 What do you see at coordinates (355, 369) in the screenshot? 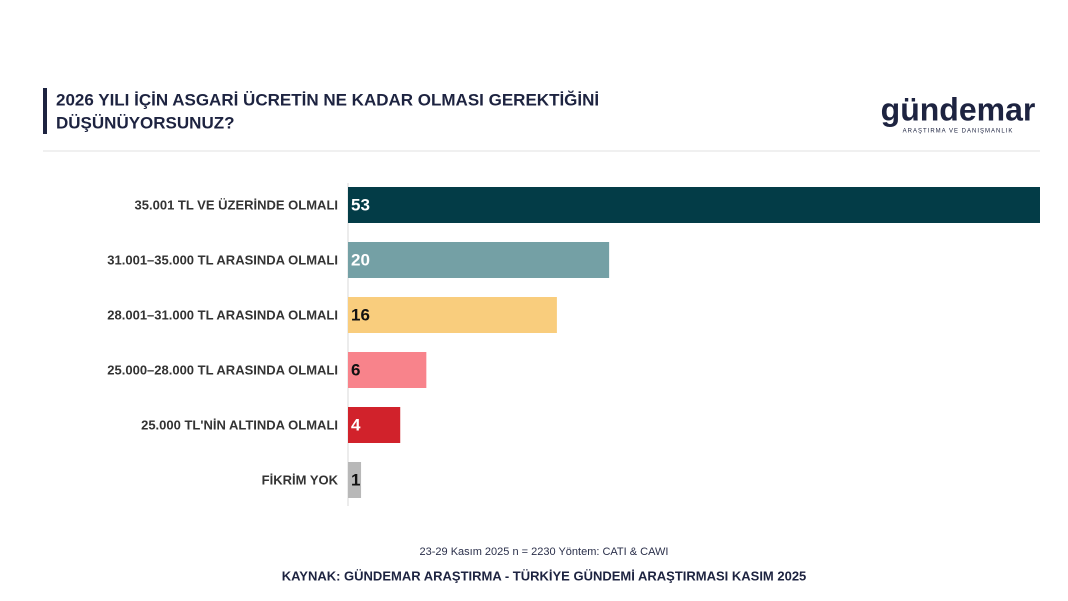
I see `value-label: 6` at bounding box center [355, 369].